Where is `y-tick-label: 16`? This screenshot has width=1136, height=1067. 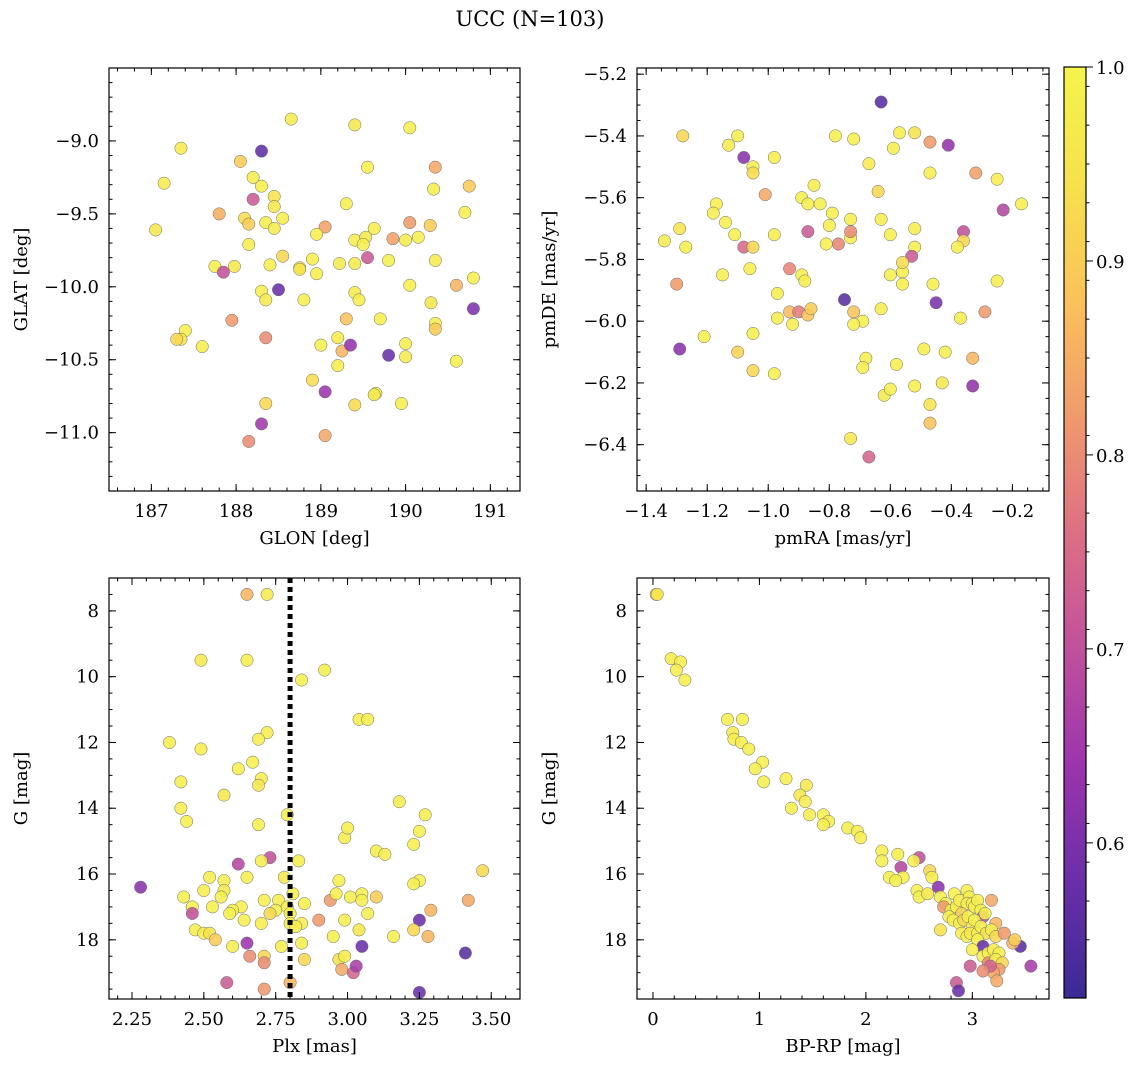
y-tick-label: 16 is located at coordinates (615, 874).